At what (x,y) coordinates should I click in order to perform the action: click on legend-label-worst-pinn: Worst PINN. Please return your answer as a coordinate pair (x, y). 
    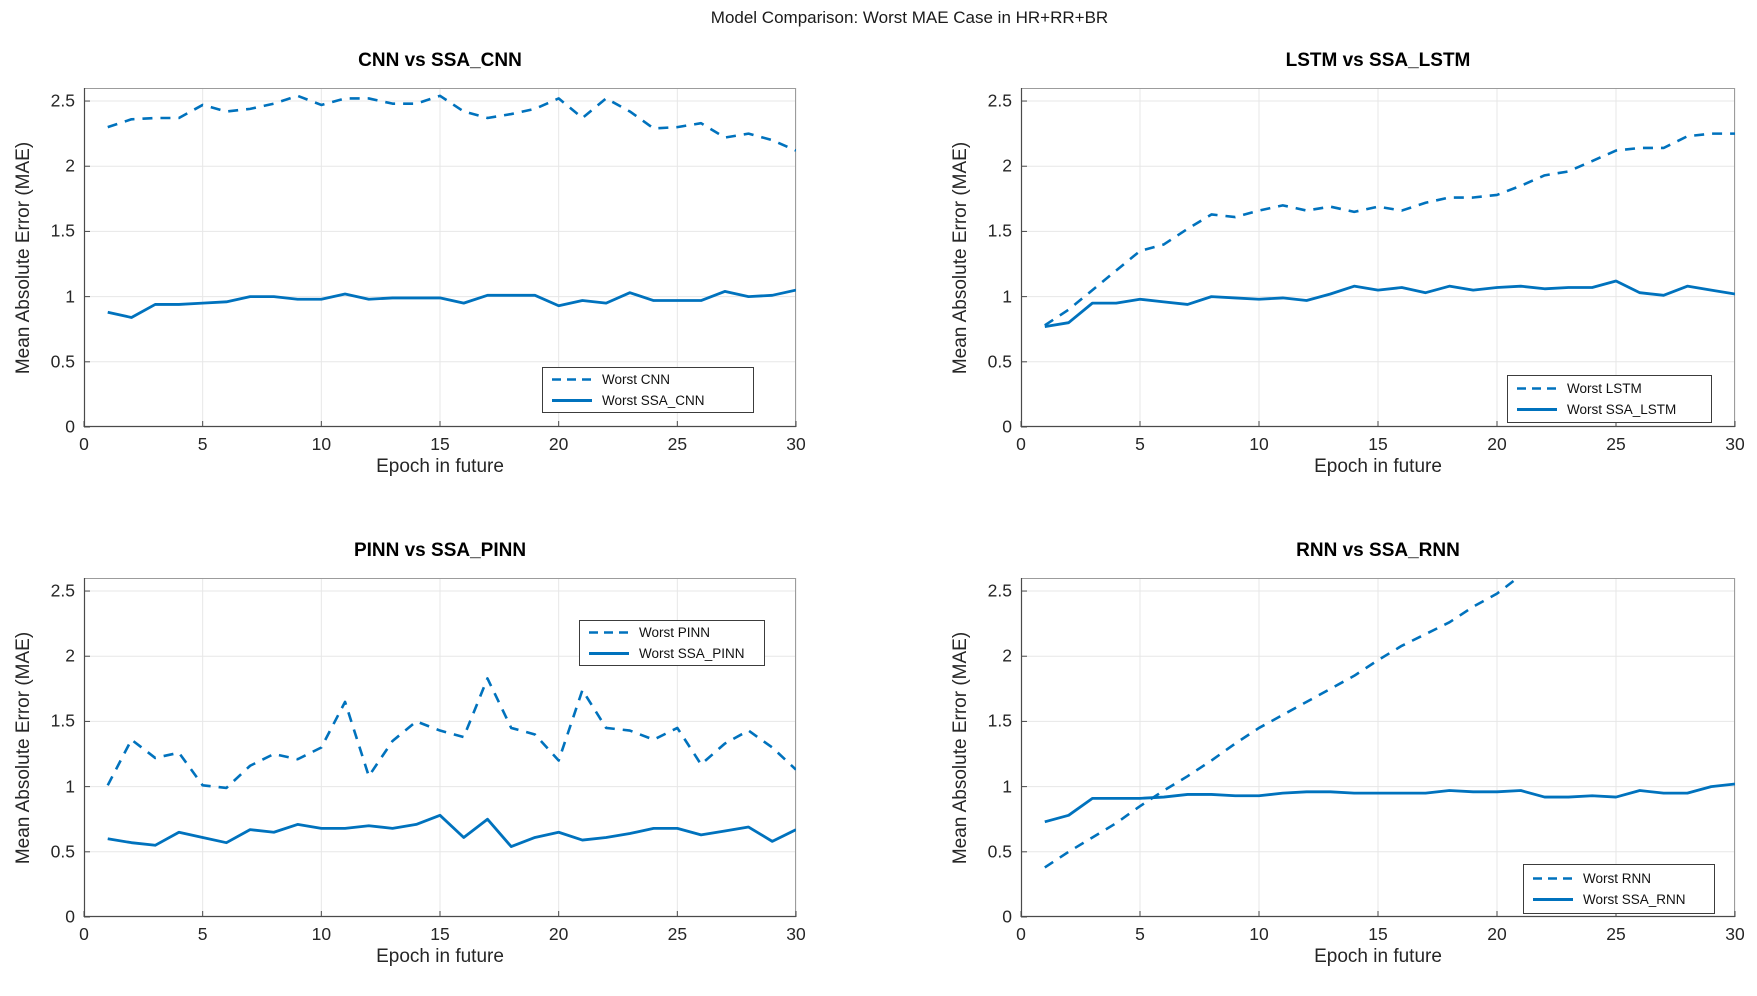
    Looking at the image, I should click on (674, 632).